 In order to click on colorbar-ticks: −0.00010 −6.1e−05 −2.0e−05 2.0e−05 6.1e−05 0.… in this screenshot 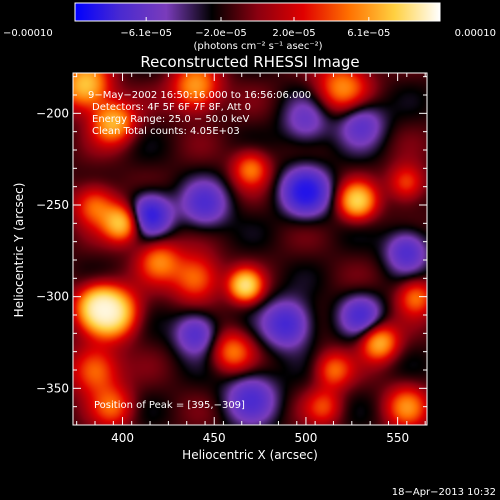, I will do `click(249, 28)`.